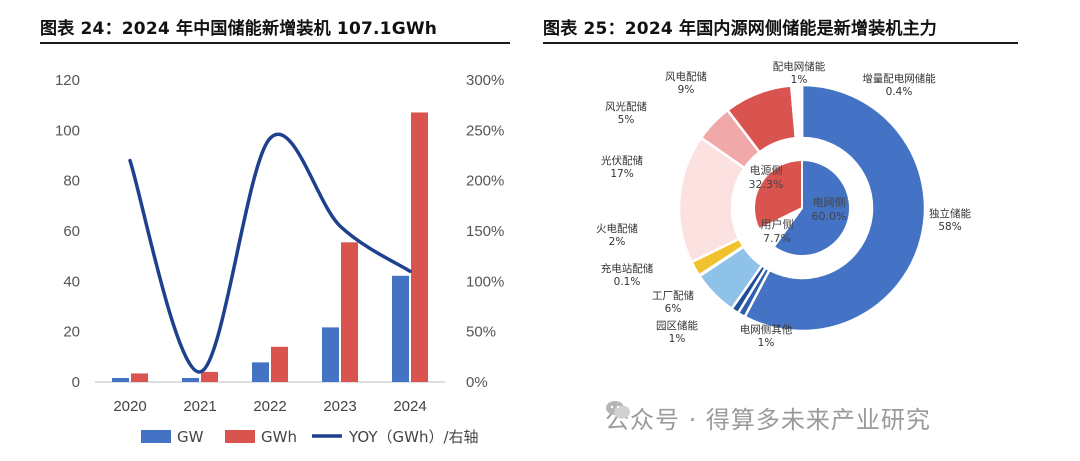  What do you see at coordinates (686, 90) in the screenshot?
I see `outer-label-pct: 9%` at bounding box center [686, 90].